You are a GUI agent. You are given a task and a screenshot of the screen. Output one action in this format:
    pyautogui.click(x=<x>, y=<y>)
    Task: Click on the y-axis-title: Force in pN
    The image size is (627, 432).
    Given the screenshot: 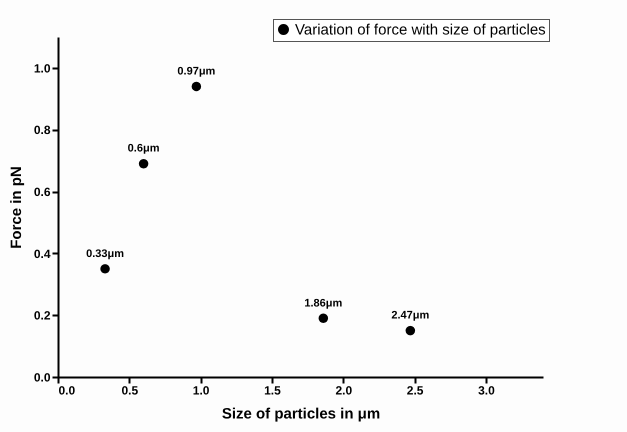 What is the action you would take?
    pyautogui.click(x=16, y=207)
    